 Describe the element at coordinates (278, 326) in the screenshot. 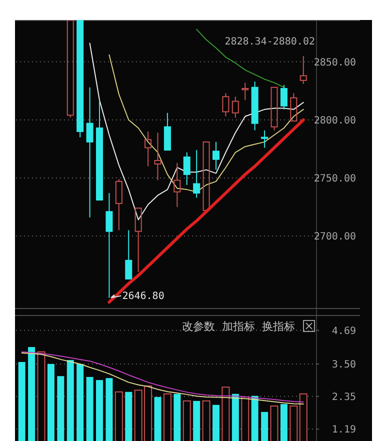

I see `annotation: 换指标` at that location.